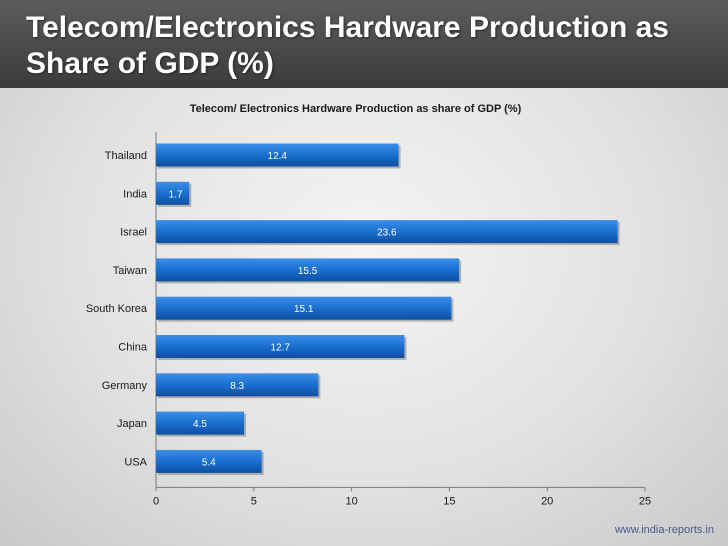  I want to click on data-label-india: 1.7, so click(176, 194).